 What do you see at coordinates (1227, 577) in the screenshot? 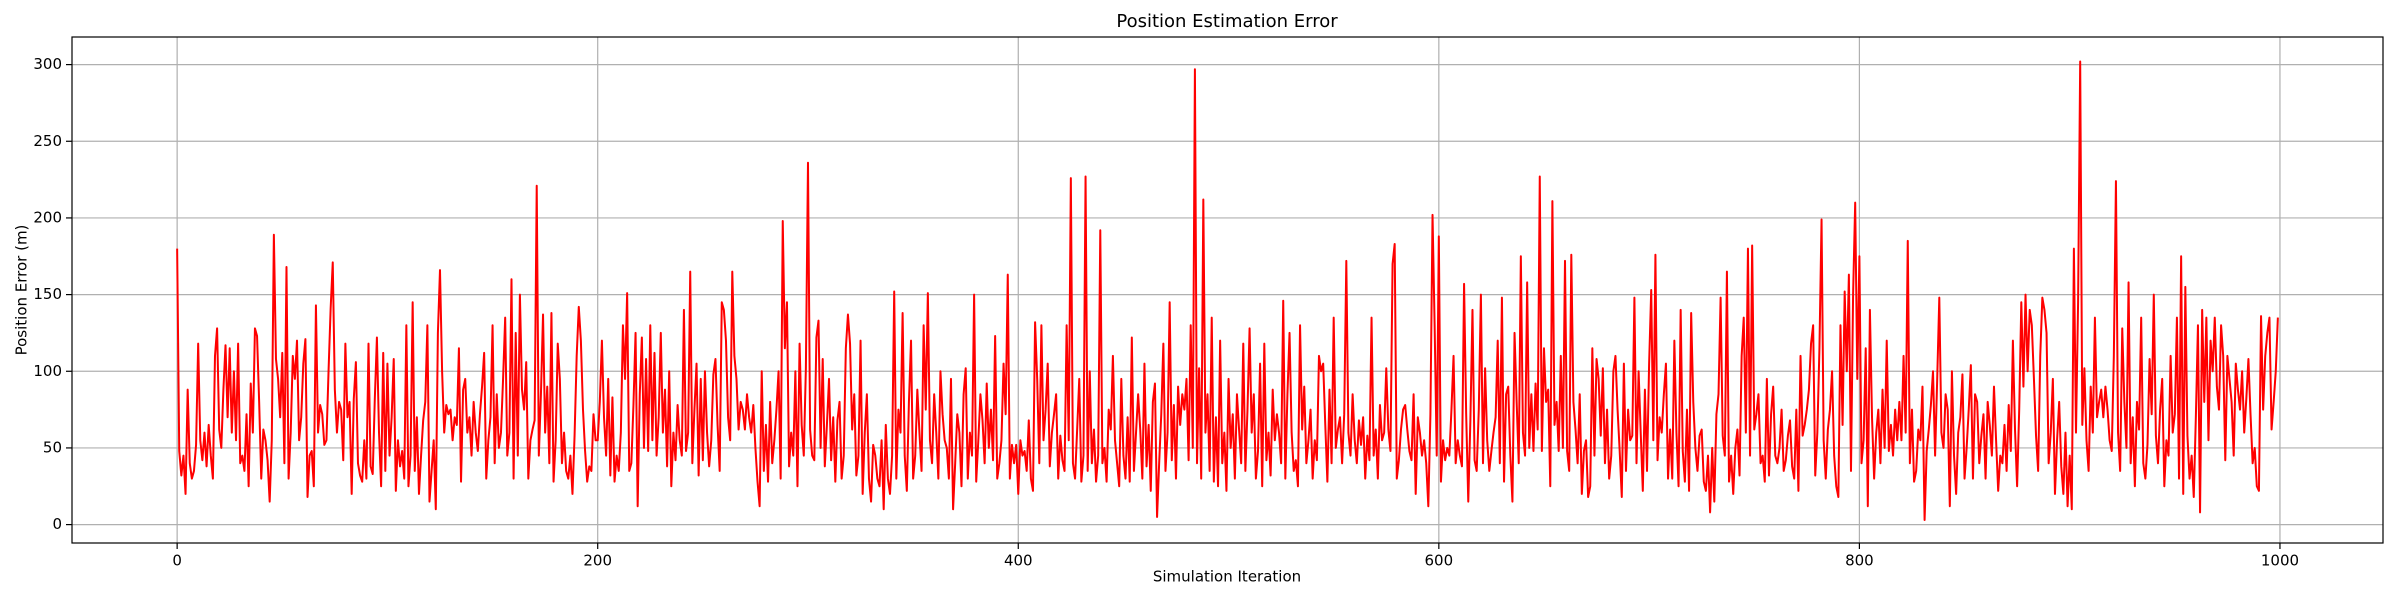
I see `x-axis-label: Simulation Iteration` at bounding box center [1227, 577].